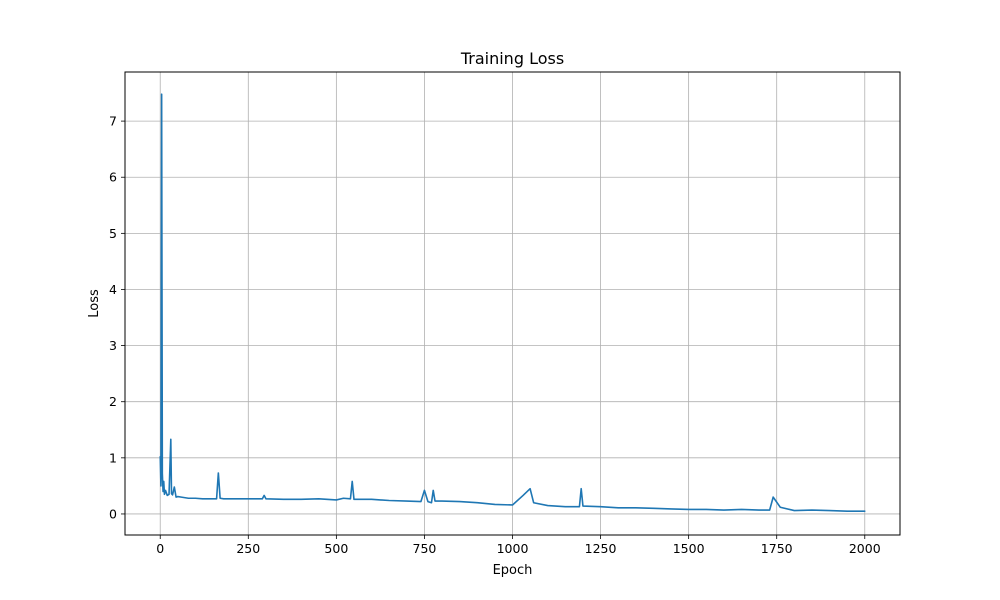 The image size is (1000, 600). What do you see at coordinates (113, 345) in the screenshot?
I see `y-tick-label: 3` at bounding box center [113, 345].